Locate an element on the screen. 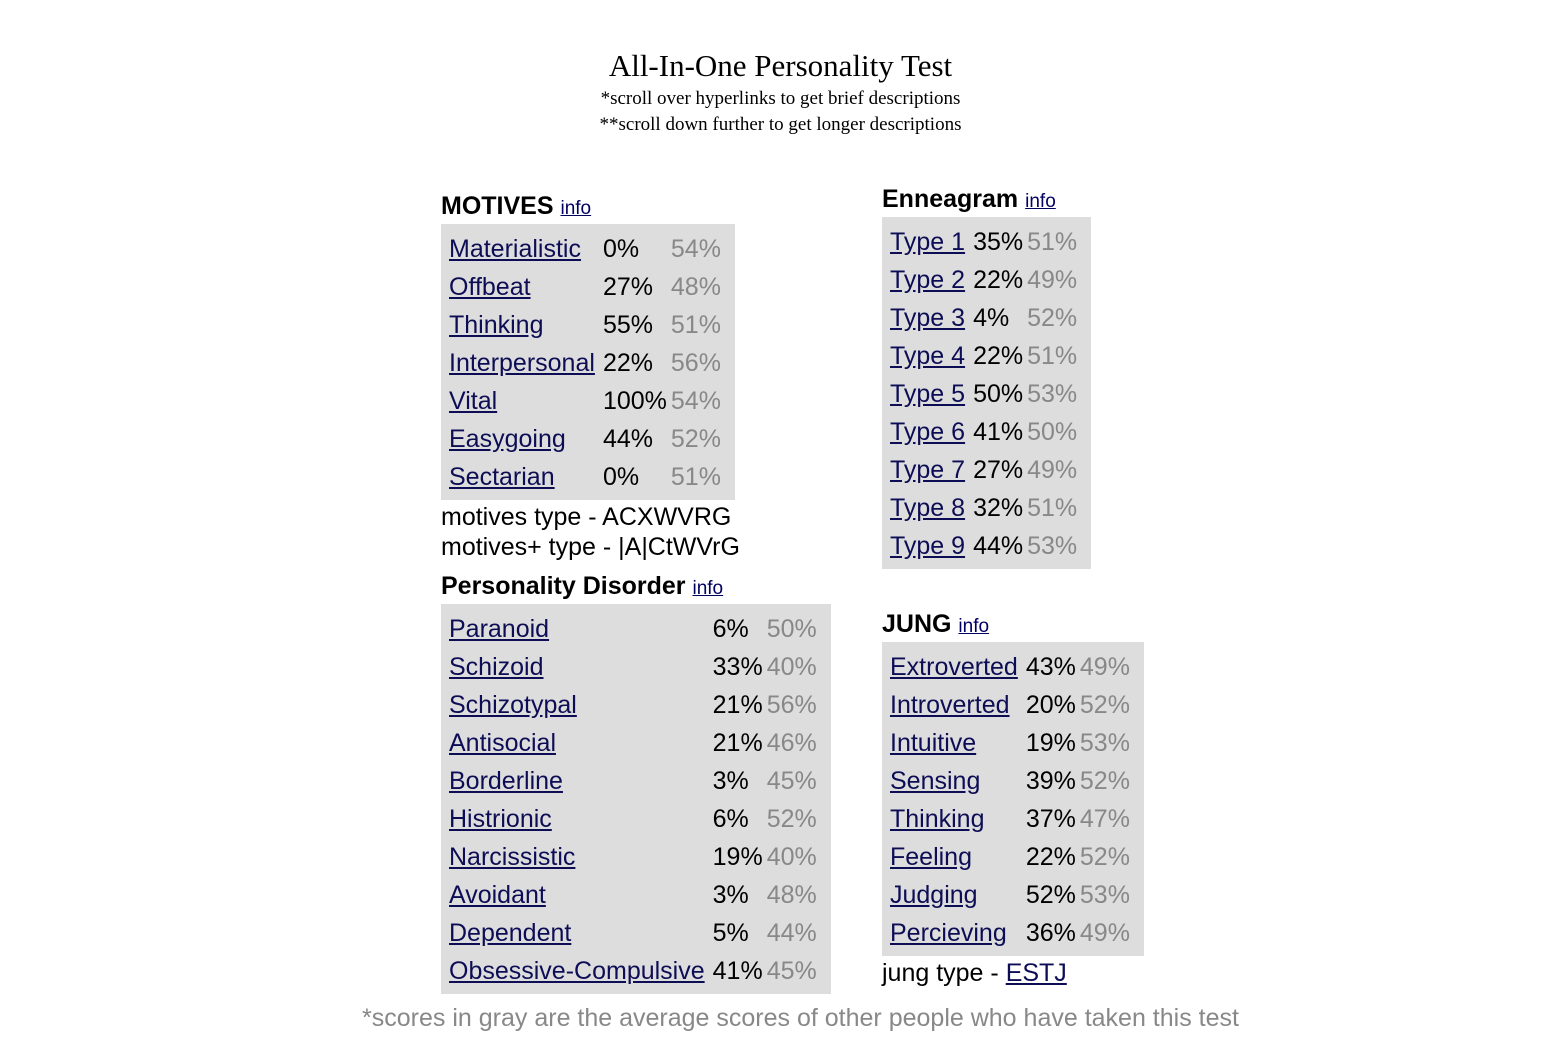 Image resolution: width=1561 pixels, height=1048 pixels. motives-info-link: info is located at coordinates (576, 208).